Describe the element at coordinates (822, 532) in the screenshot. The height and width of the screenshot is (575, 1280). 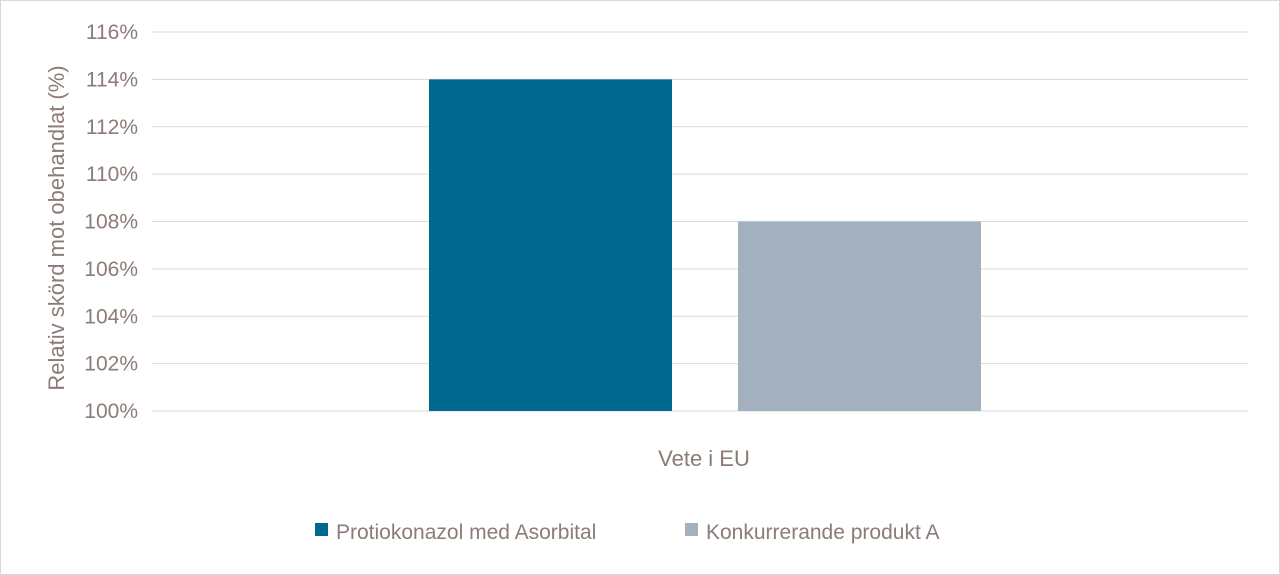
I see `legend-label-konkurrerande: Konkurrerande produkt A` at that location.